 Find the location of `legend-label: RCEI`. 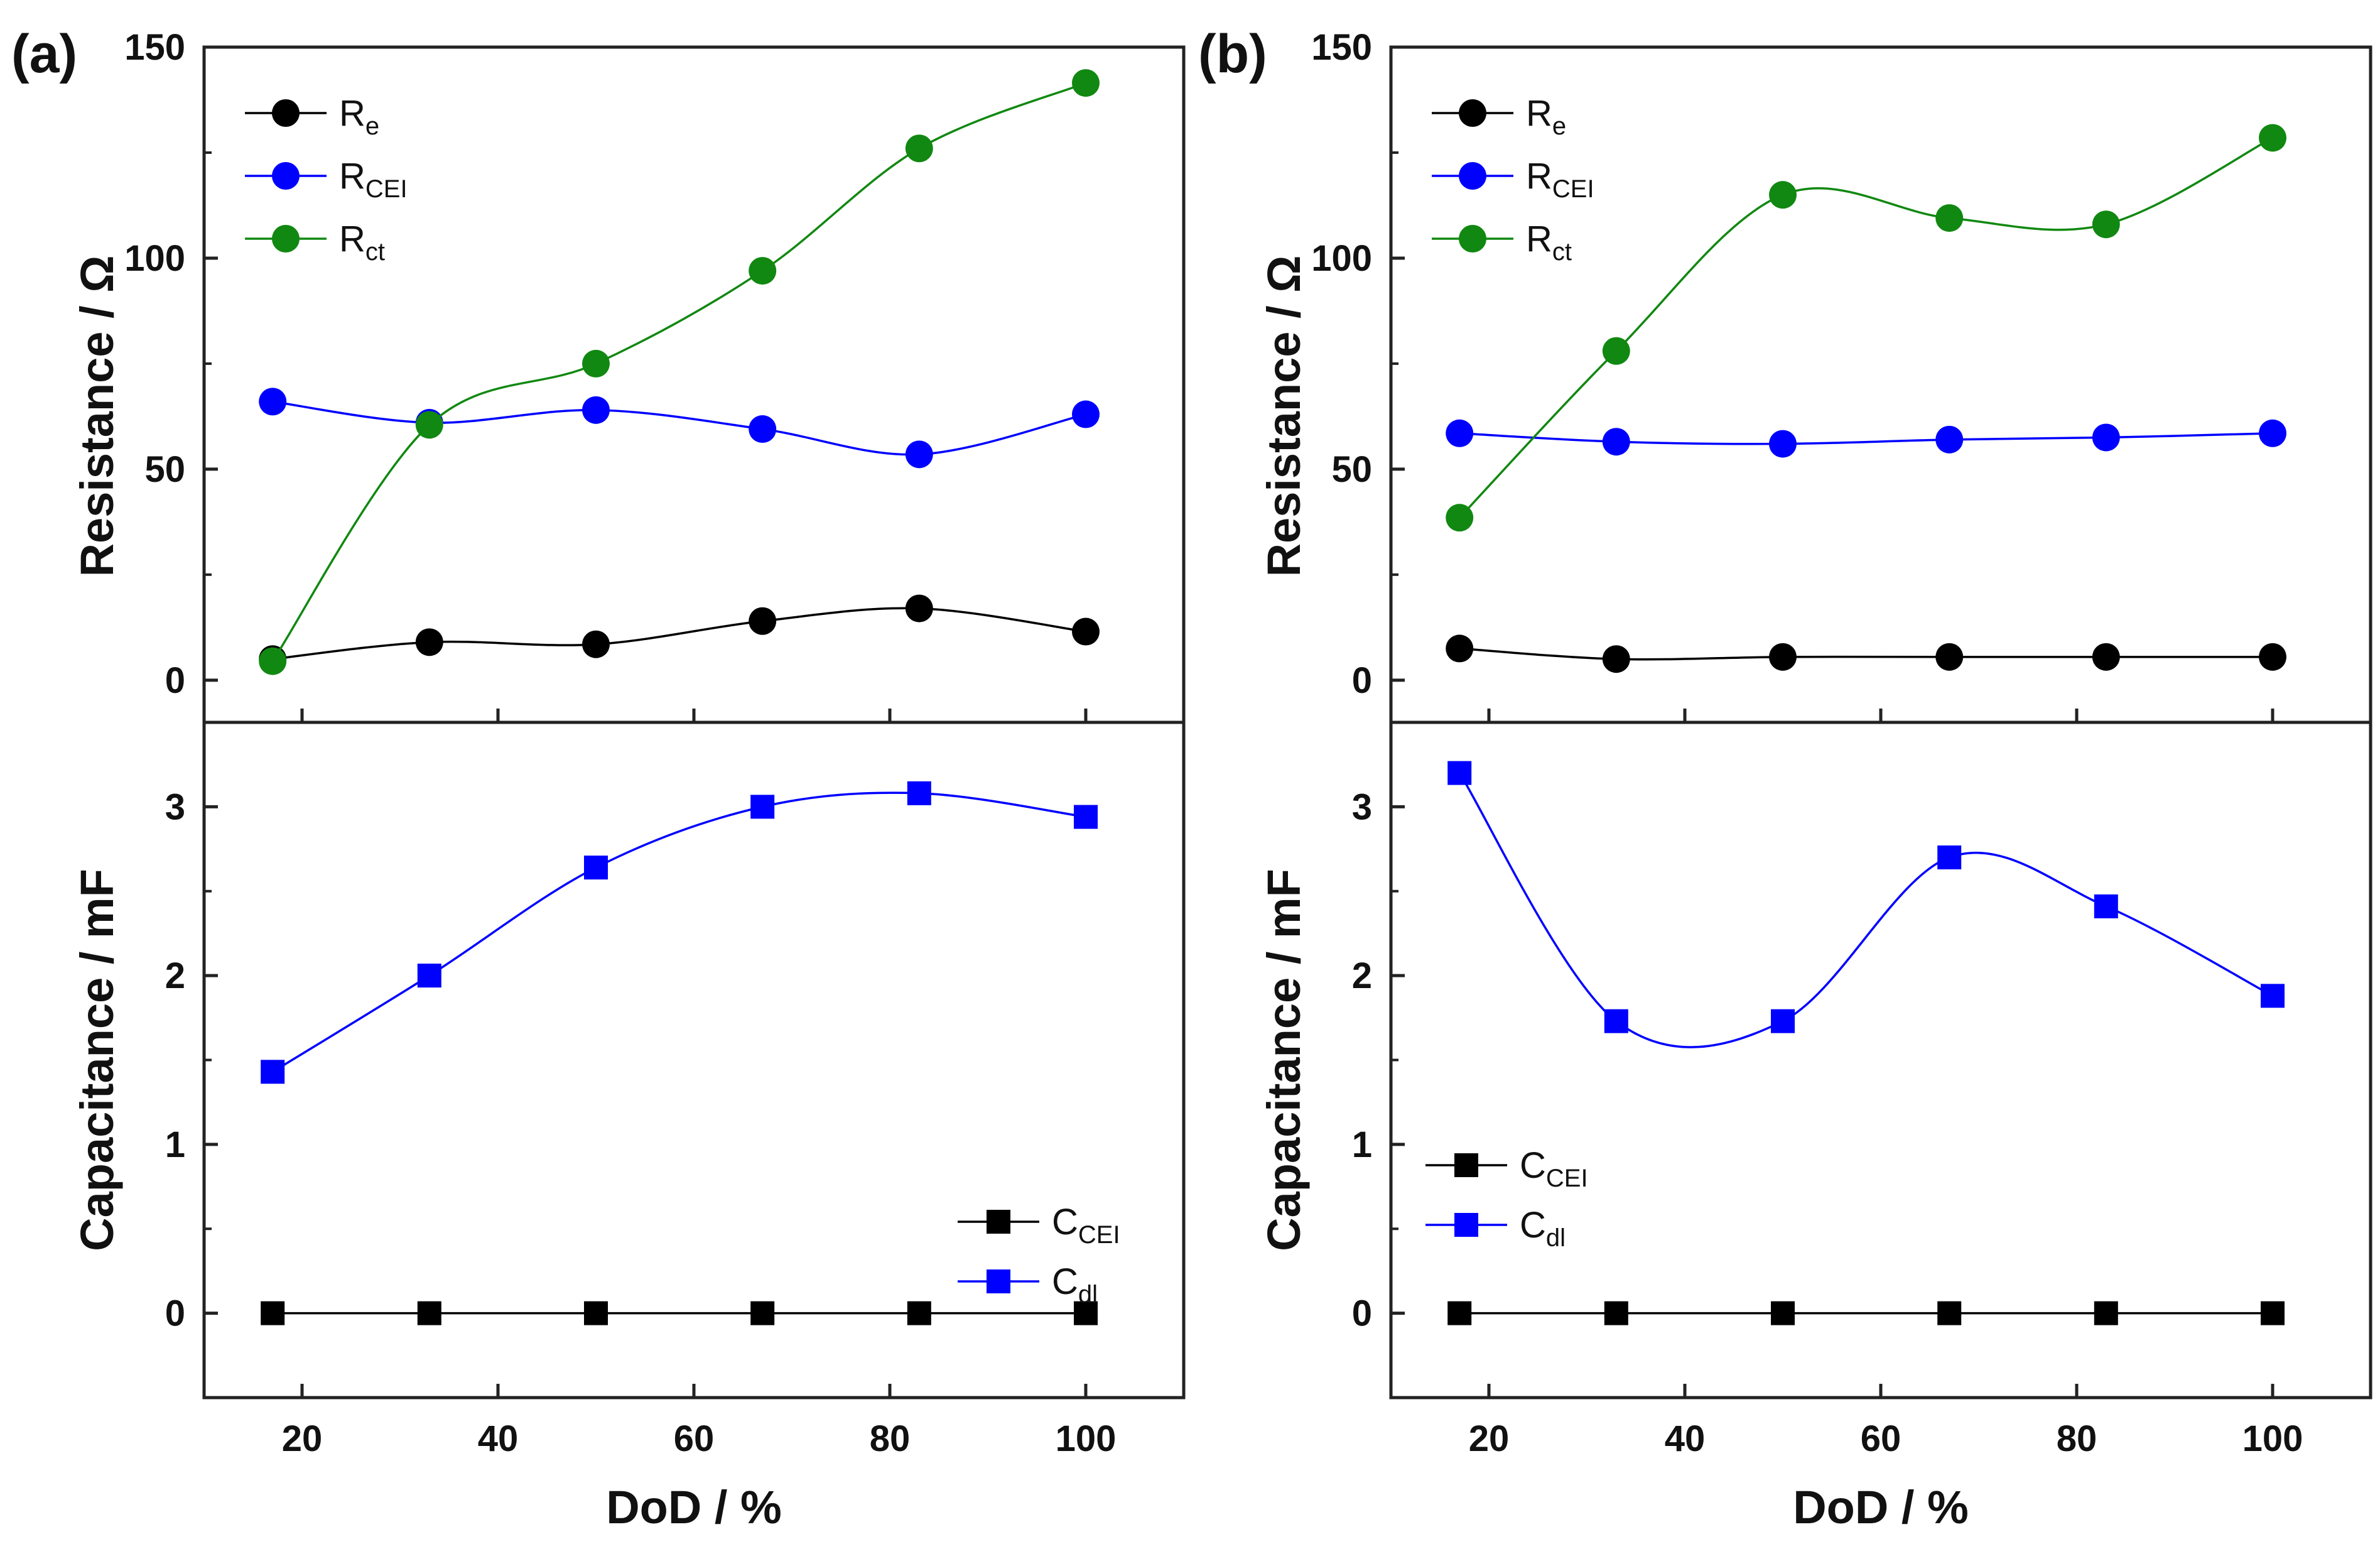

legend-label: RCEI is located at coordinates (1560, 179).